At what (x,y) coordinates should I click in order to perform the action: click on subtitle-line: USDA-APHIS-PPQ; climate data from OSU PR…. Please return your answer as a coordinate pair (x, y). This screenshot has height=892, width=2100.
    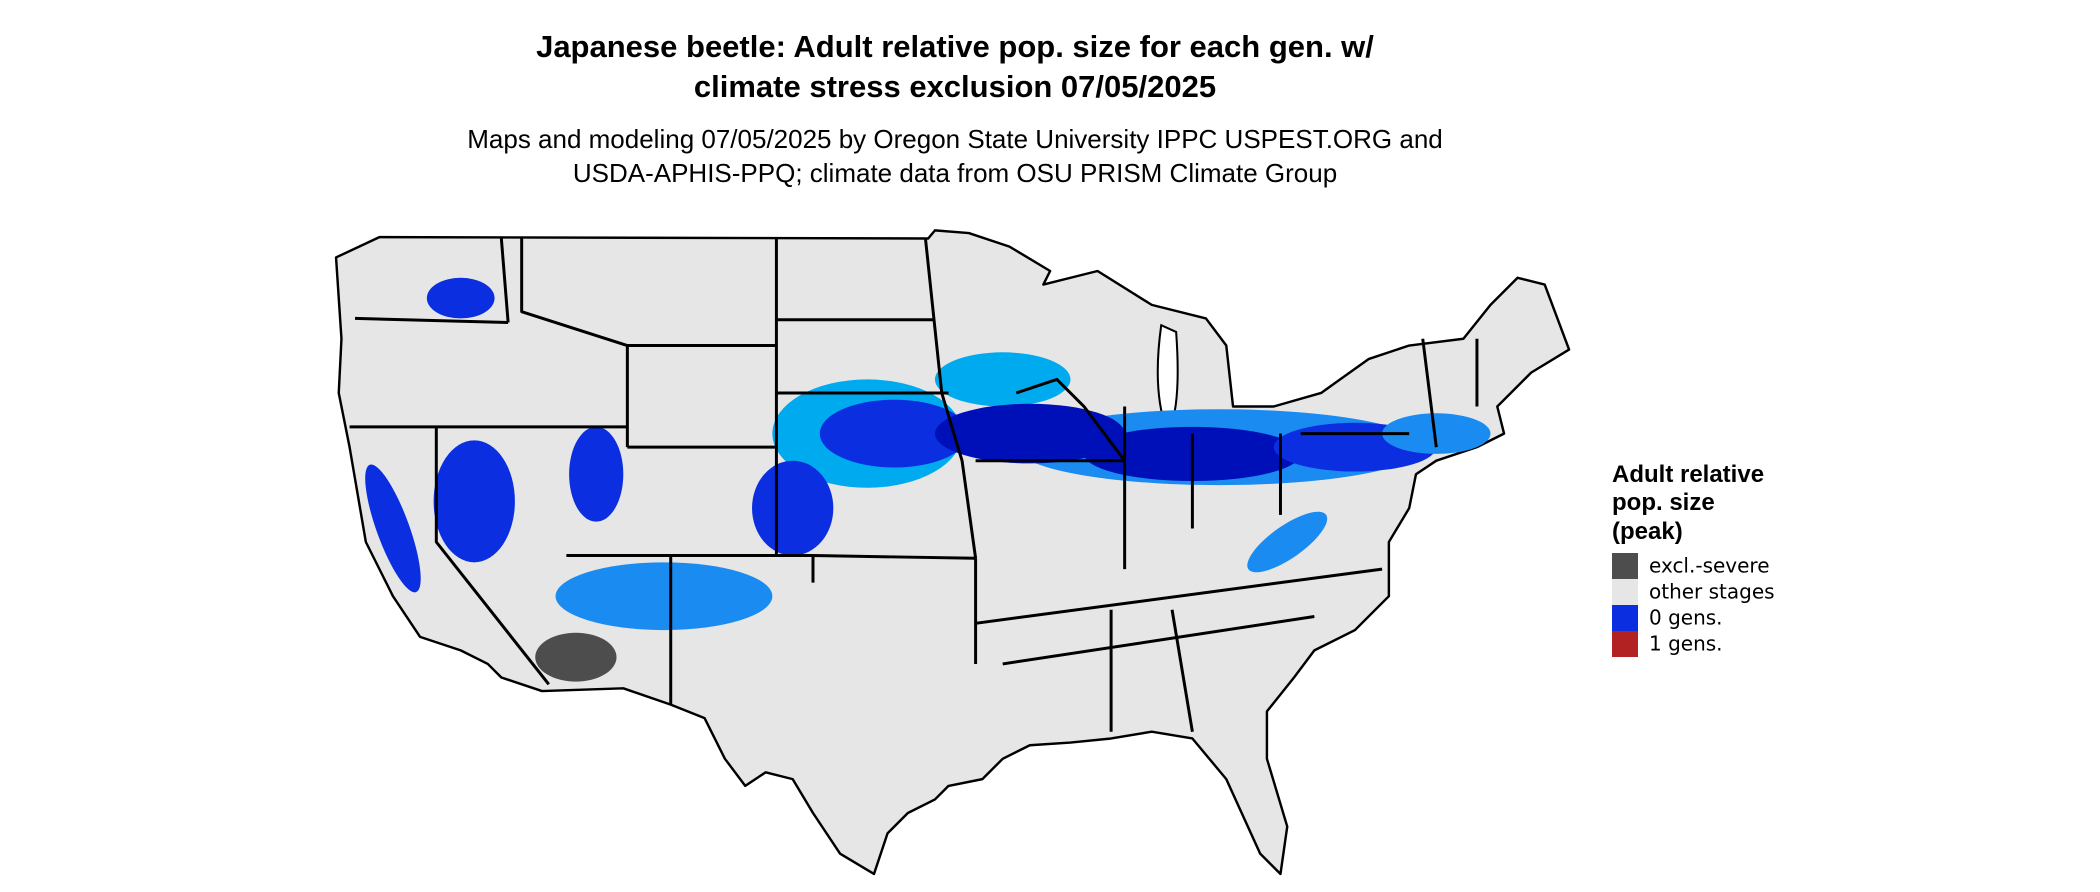
    Looking at the image, I should click on (955, 173).